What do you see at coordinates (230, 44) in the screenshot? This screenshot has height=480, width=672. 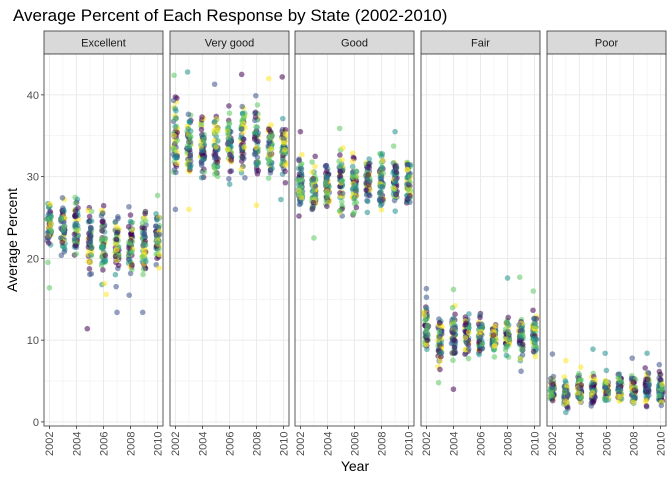 I see `facet-strip-label: Very good` at bounding box center [230, 44].